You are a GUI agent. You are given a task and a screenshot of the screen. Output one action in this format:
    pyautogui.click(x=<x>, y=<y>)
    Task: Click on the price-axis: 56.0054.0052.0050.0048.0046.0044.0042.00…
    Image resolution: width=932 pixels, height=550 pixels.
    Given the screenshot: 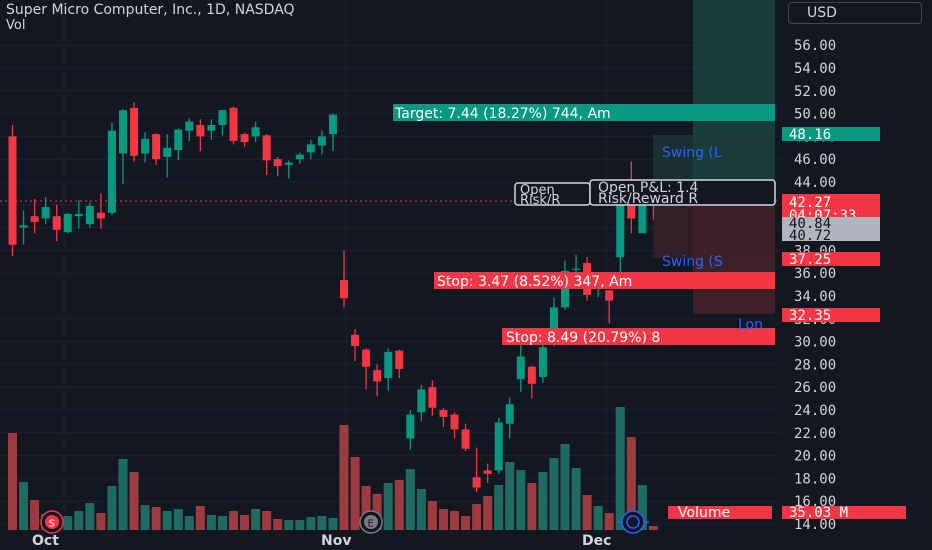 What is the action you would take?
    pyautogui.click(x=815, y=285)
    